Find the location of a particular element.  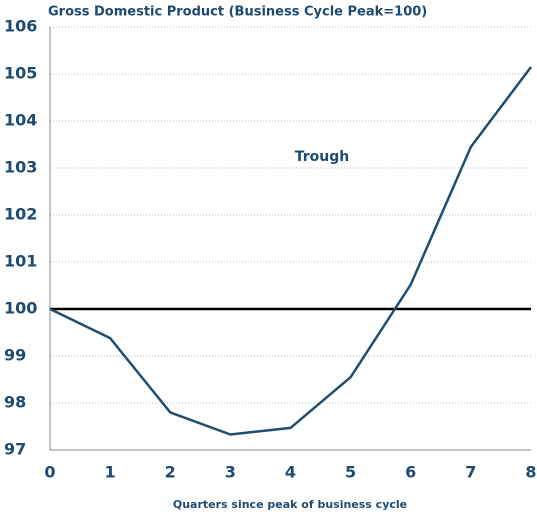

y-tick-label: 103 is located at coordinates (20, 167).